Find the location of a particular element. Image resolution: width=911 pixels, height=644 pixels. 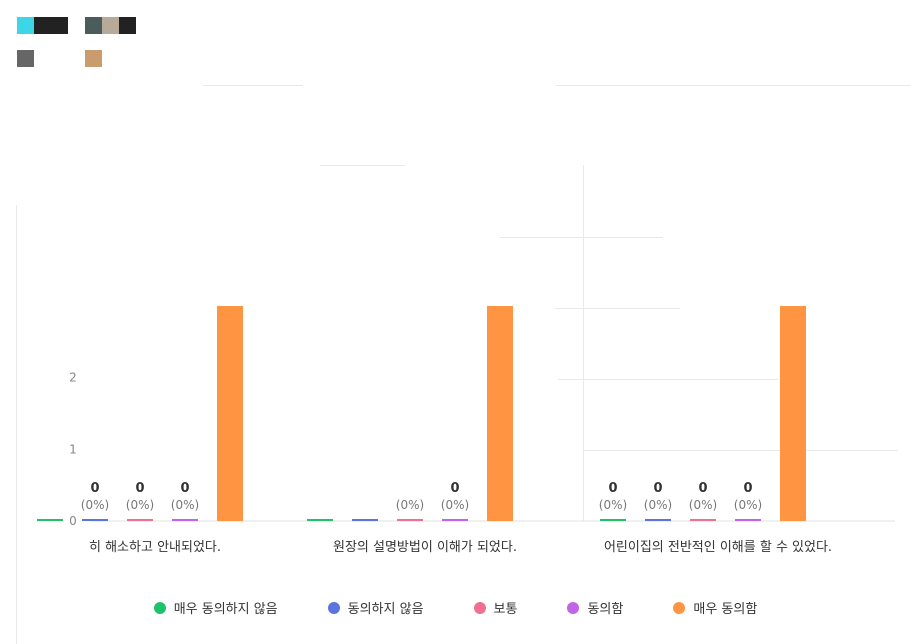

category-label: 어린이집의 전반적인 이해를 할 수 있었다. is located at coordinates (718, 547).